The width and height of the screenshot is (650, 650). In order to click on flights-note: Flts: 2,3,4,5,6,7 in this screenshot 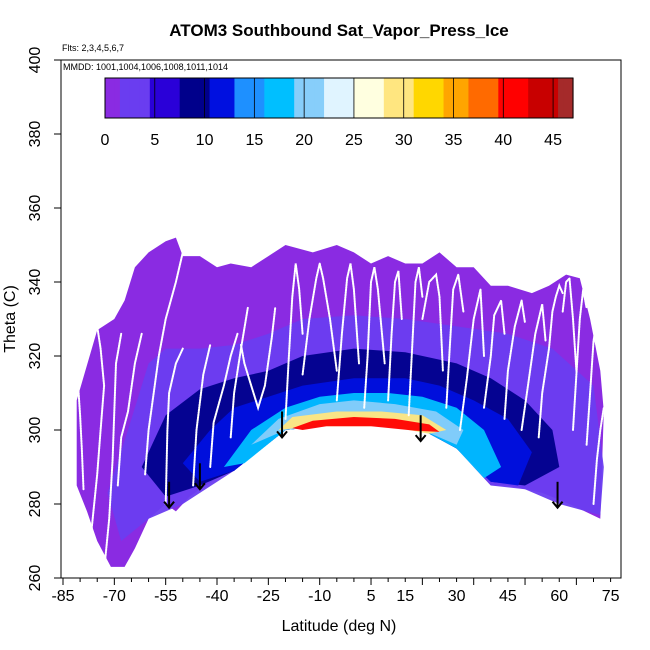, I will do `click(93, 48)`.